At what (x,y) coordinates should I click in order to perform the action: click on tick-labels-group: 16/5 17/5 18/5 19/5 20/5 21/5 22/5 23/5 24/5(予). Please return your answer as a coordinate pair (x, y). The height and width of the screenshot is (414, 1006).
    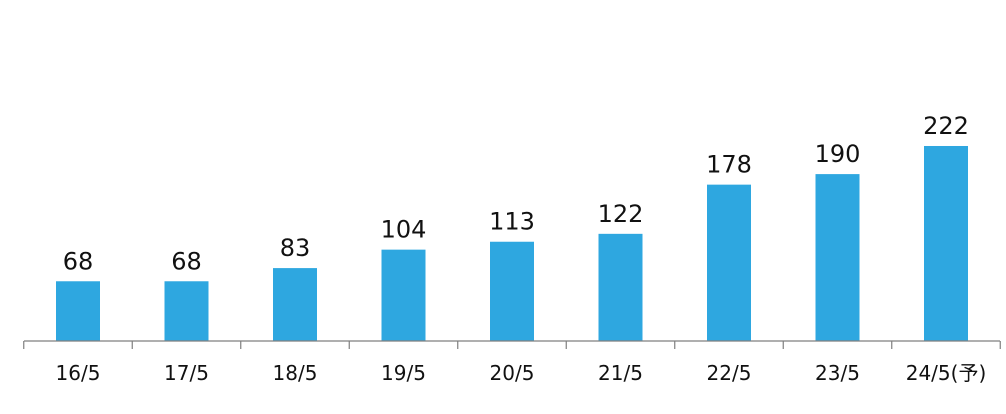
    Looking at the image, I should click on (521, 373).